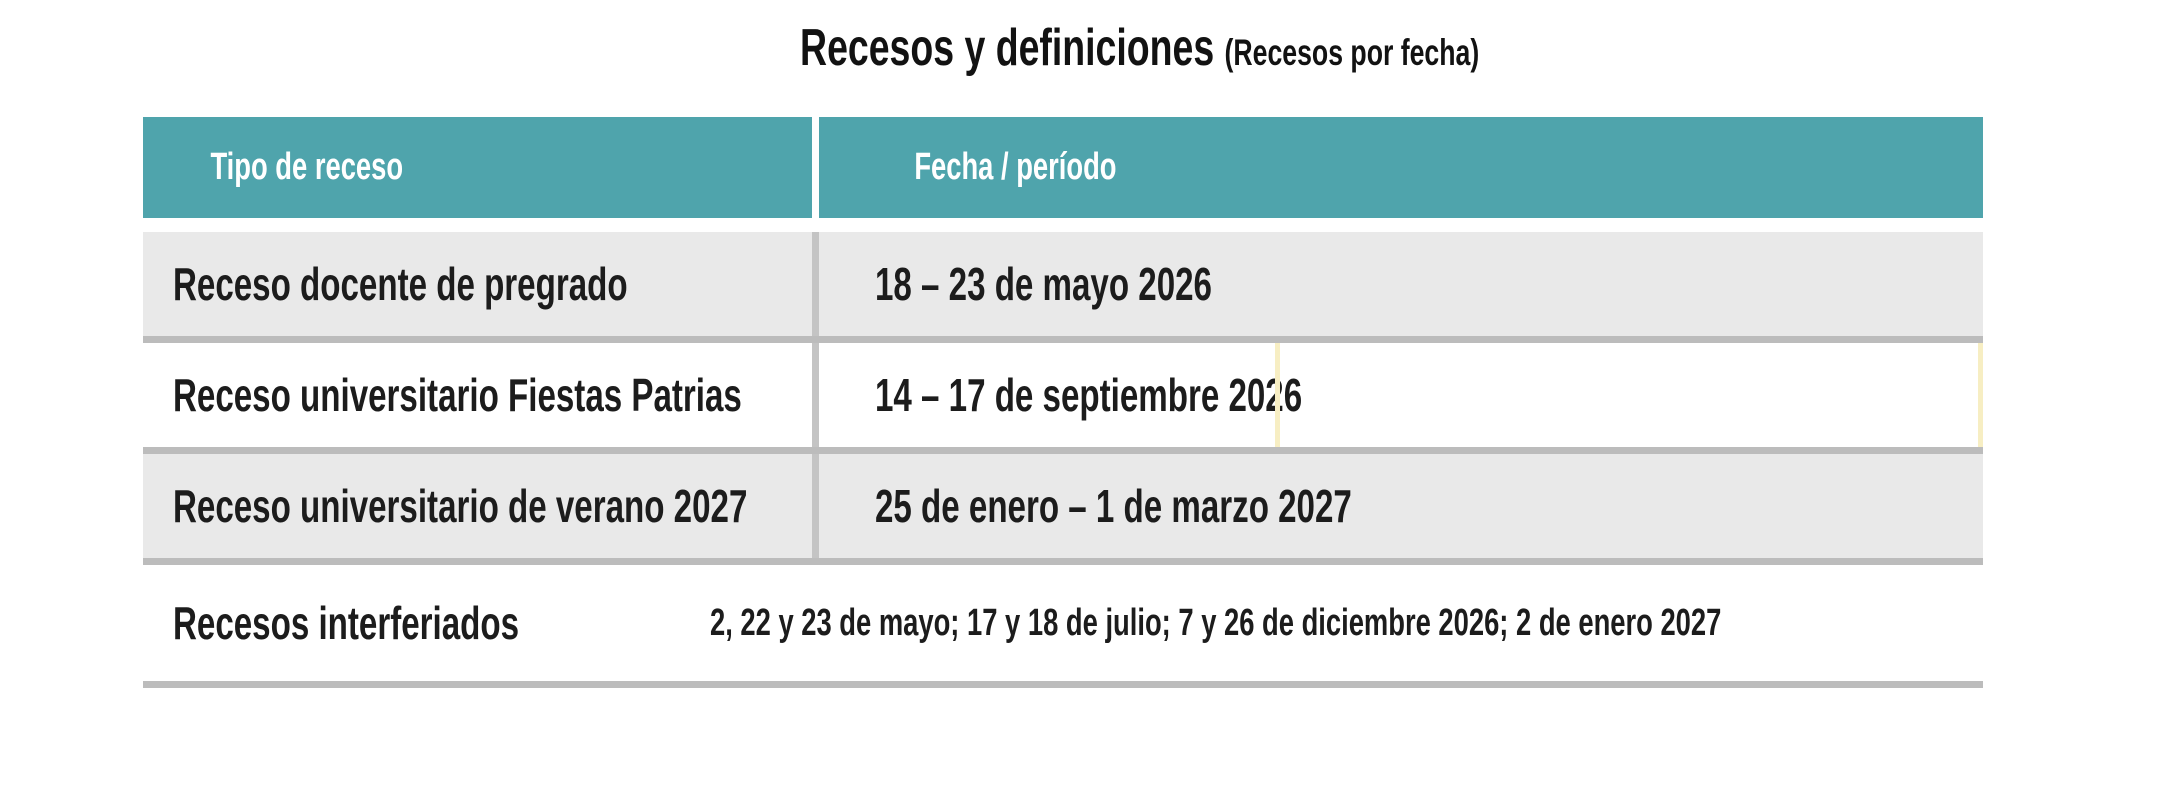  I want to click on table-header-row: Tipo de receso Fecha / período, so click(1063, 167).